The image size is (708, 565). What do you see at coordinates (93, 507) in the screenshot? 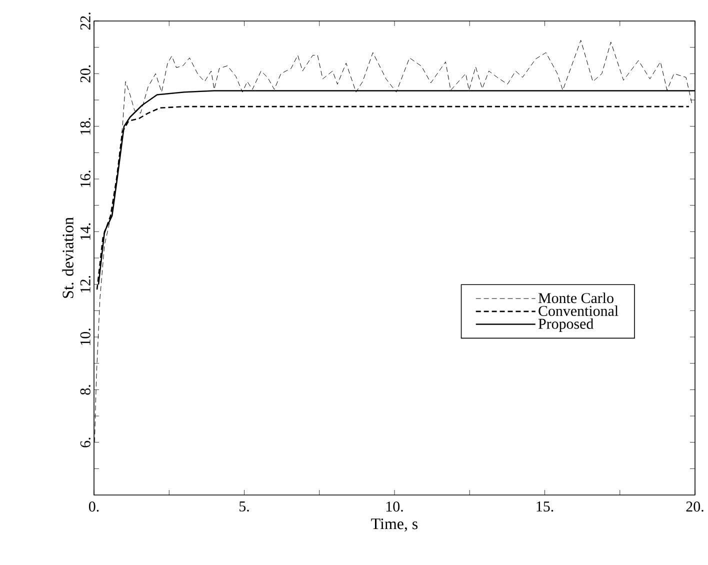
I see `x-tick-label: 0.` at bounding box center [93, 507].